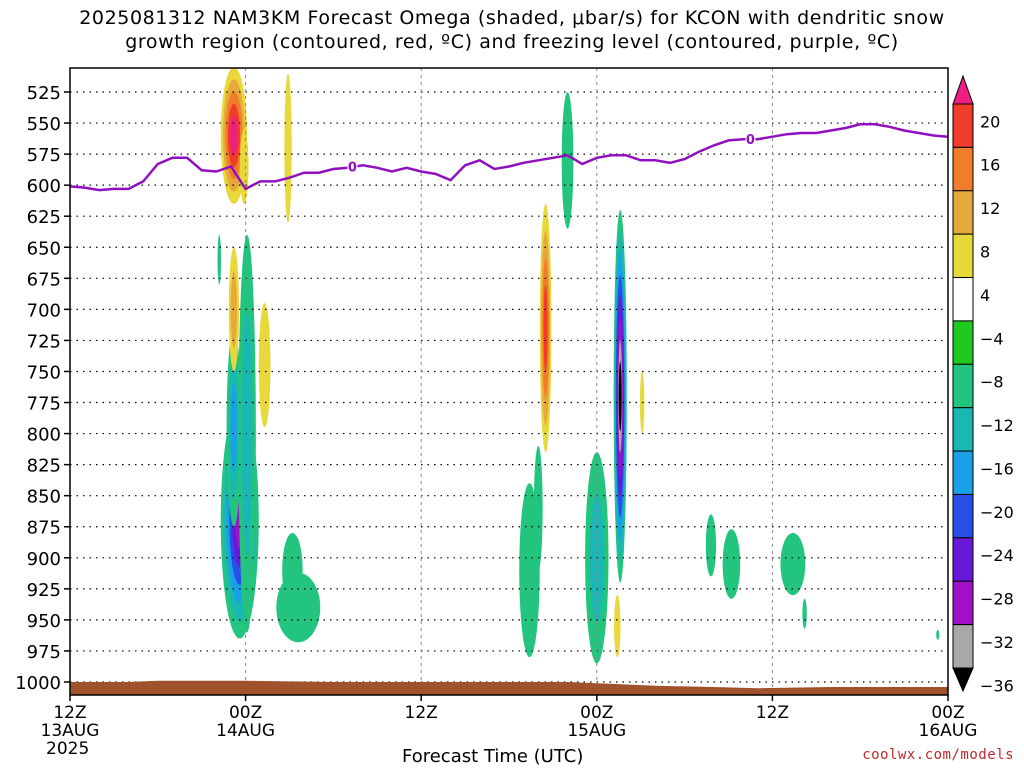 This screenshot has width=1024, height=768. What do you see at coordinates (596, 713) in the screenshot?
I see `x-tick-label-36-0: 00Z` at bounding box center [596, 713].